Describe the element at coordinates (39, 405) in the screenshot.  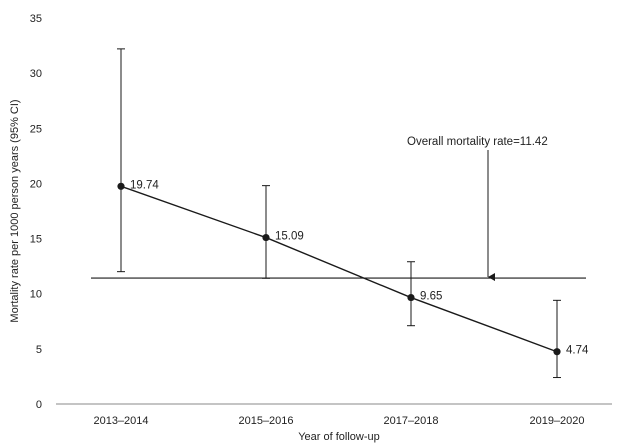
I see `y-tick-label: 0` at that location.